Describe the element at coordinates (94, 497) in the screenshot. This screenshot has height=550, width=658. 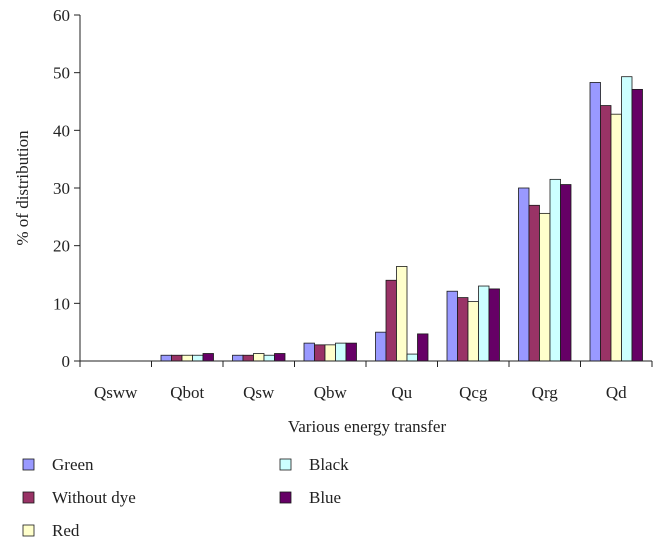
I see `legend-label-without-dye: Without dye` at that location.